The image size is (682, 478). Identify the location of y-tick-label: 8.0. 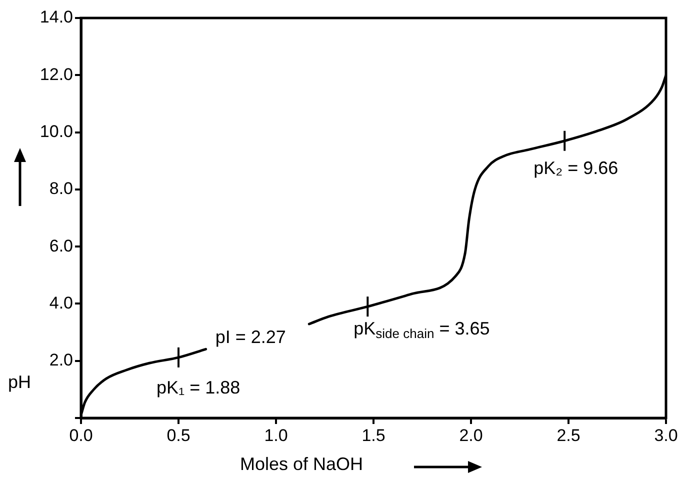
(61, 188).